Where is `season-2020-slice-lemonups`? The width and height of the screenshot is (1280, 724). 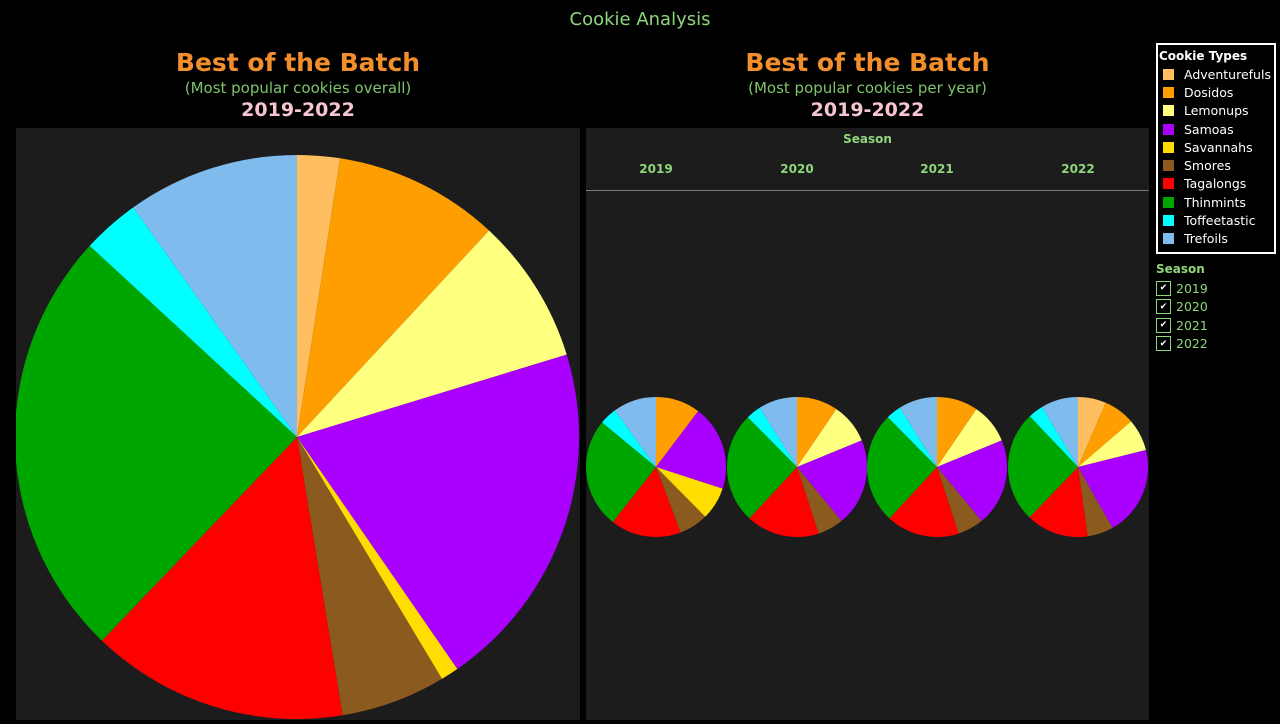
season-2020-slice-lemonups is located at coordinates (829, 438).